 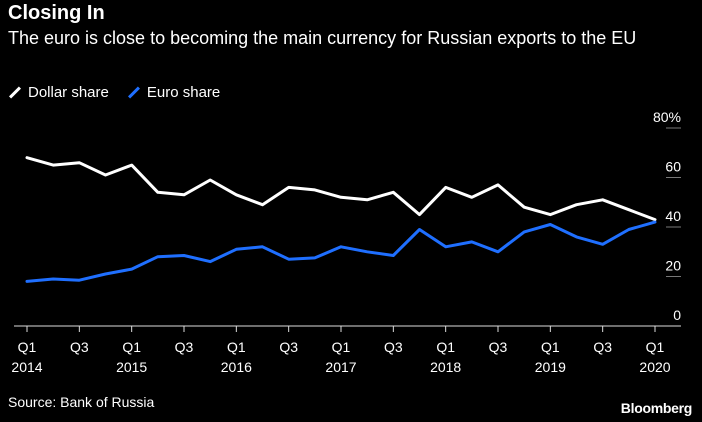 What do you see at coordinates (656, 408) in the screenshot?
I see `bloomberg-logo: Bloomberg` at bounding box center [656, 408].